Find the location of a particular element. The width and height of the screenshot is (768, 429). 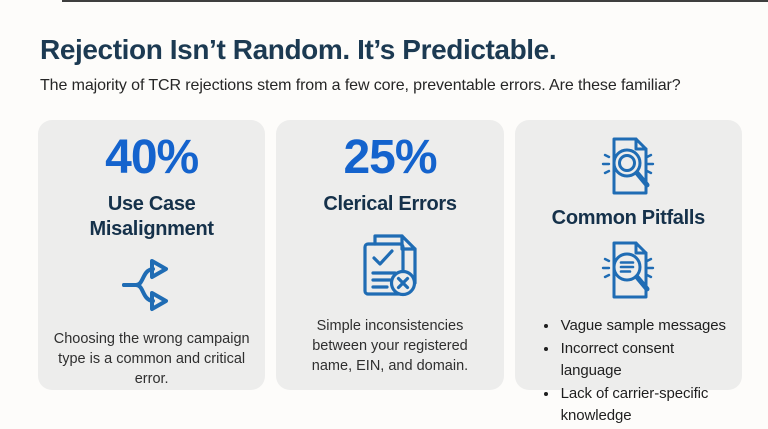

card-heading: Clerical Errors is located at coordinates (390, 204).